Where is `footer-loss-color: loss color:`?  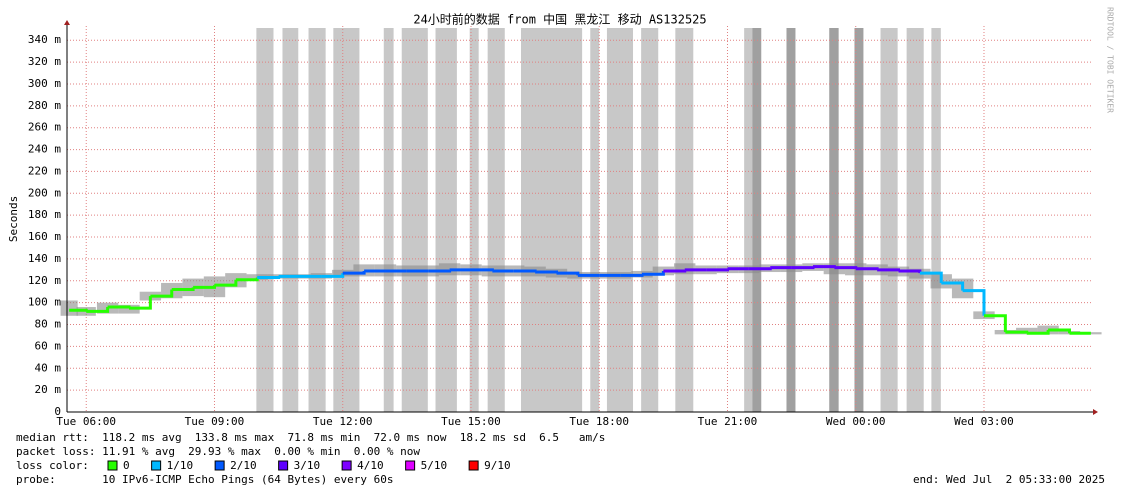 footer-loss-color: loss color: is located at coordinates (52, 465).